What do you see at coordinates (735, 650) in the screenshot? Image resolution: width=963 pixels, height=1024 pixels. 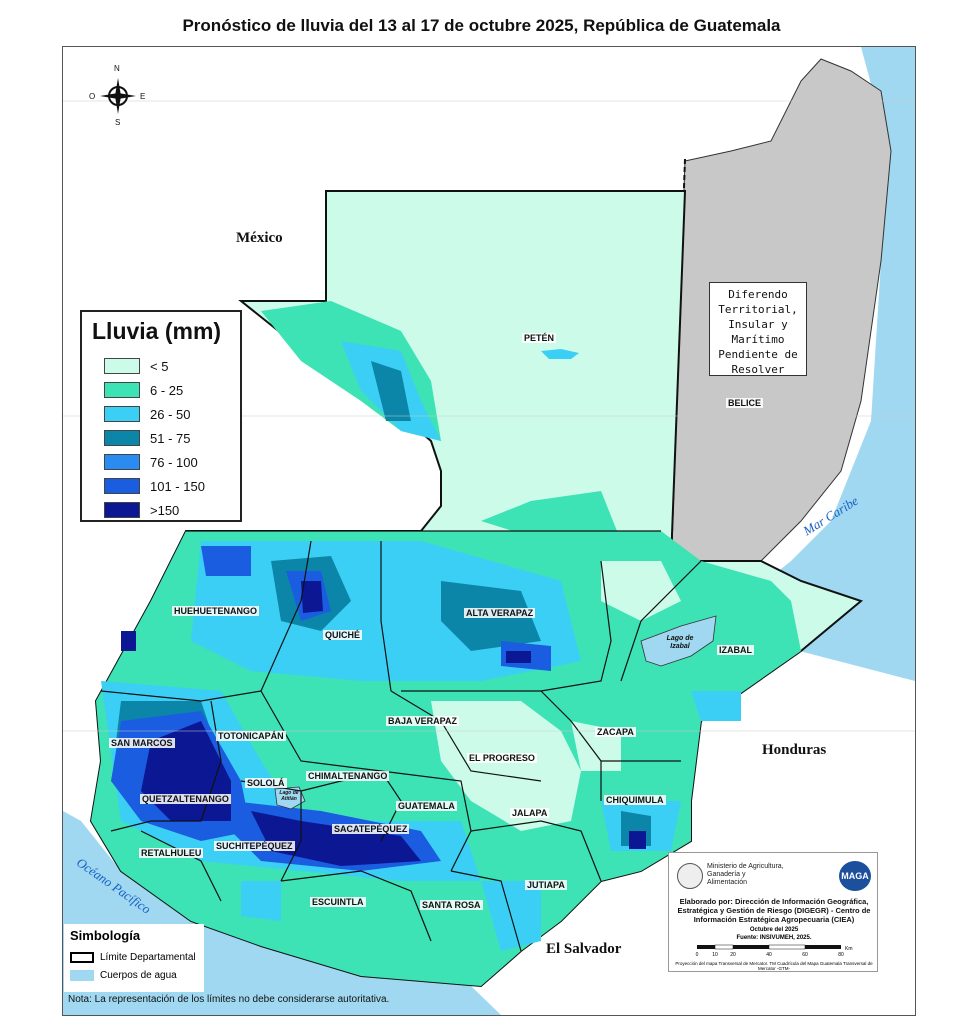 I see `department-label: IZABAL` at bounding box center [735, 650].